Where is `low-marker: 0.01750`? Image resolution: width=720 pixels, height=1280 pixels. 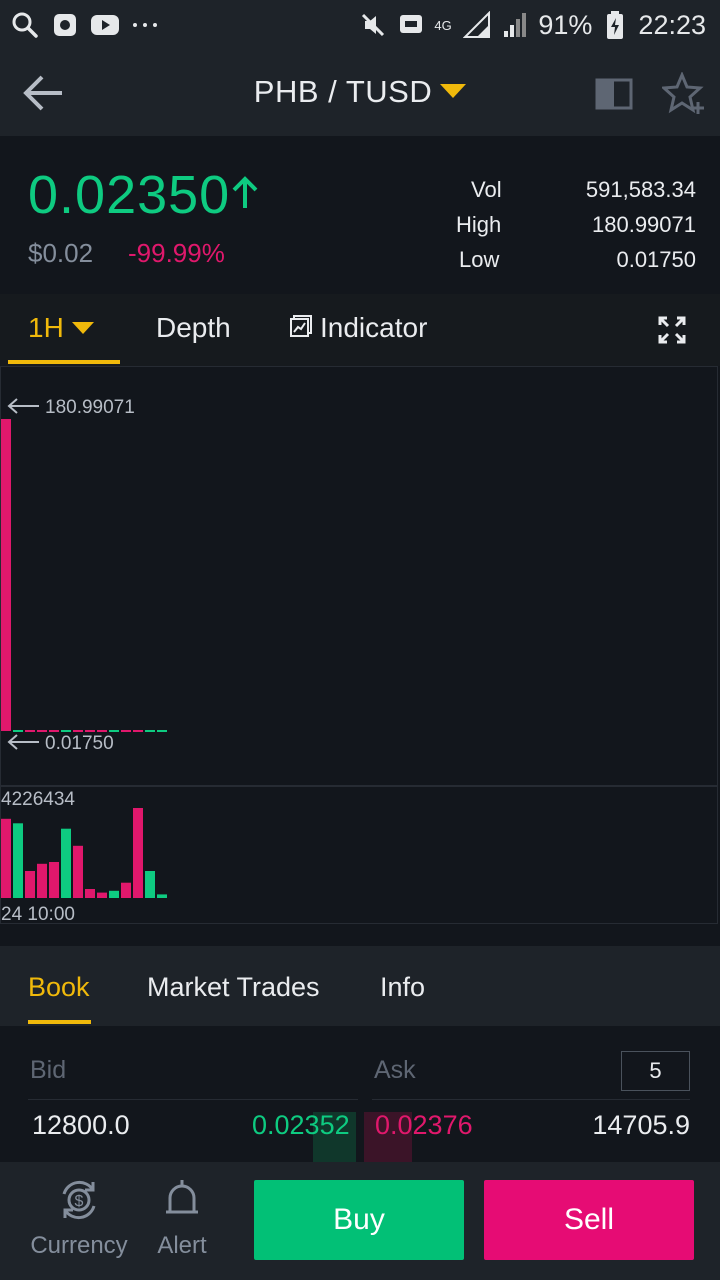
low-marker: 0.01750 is located at coordinates (60, 743).